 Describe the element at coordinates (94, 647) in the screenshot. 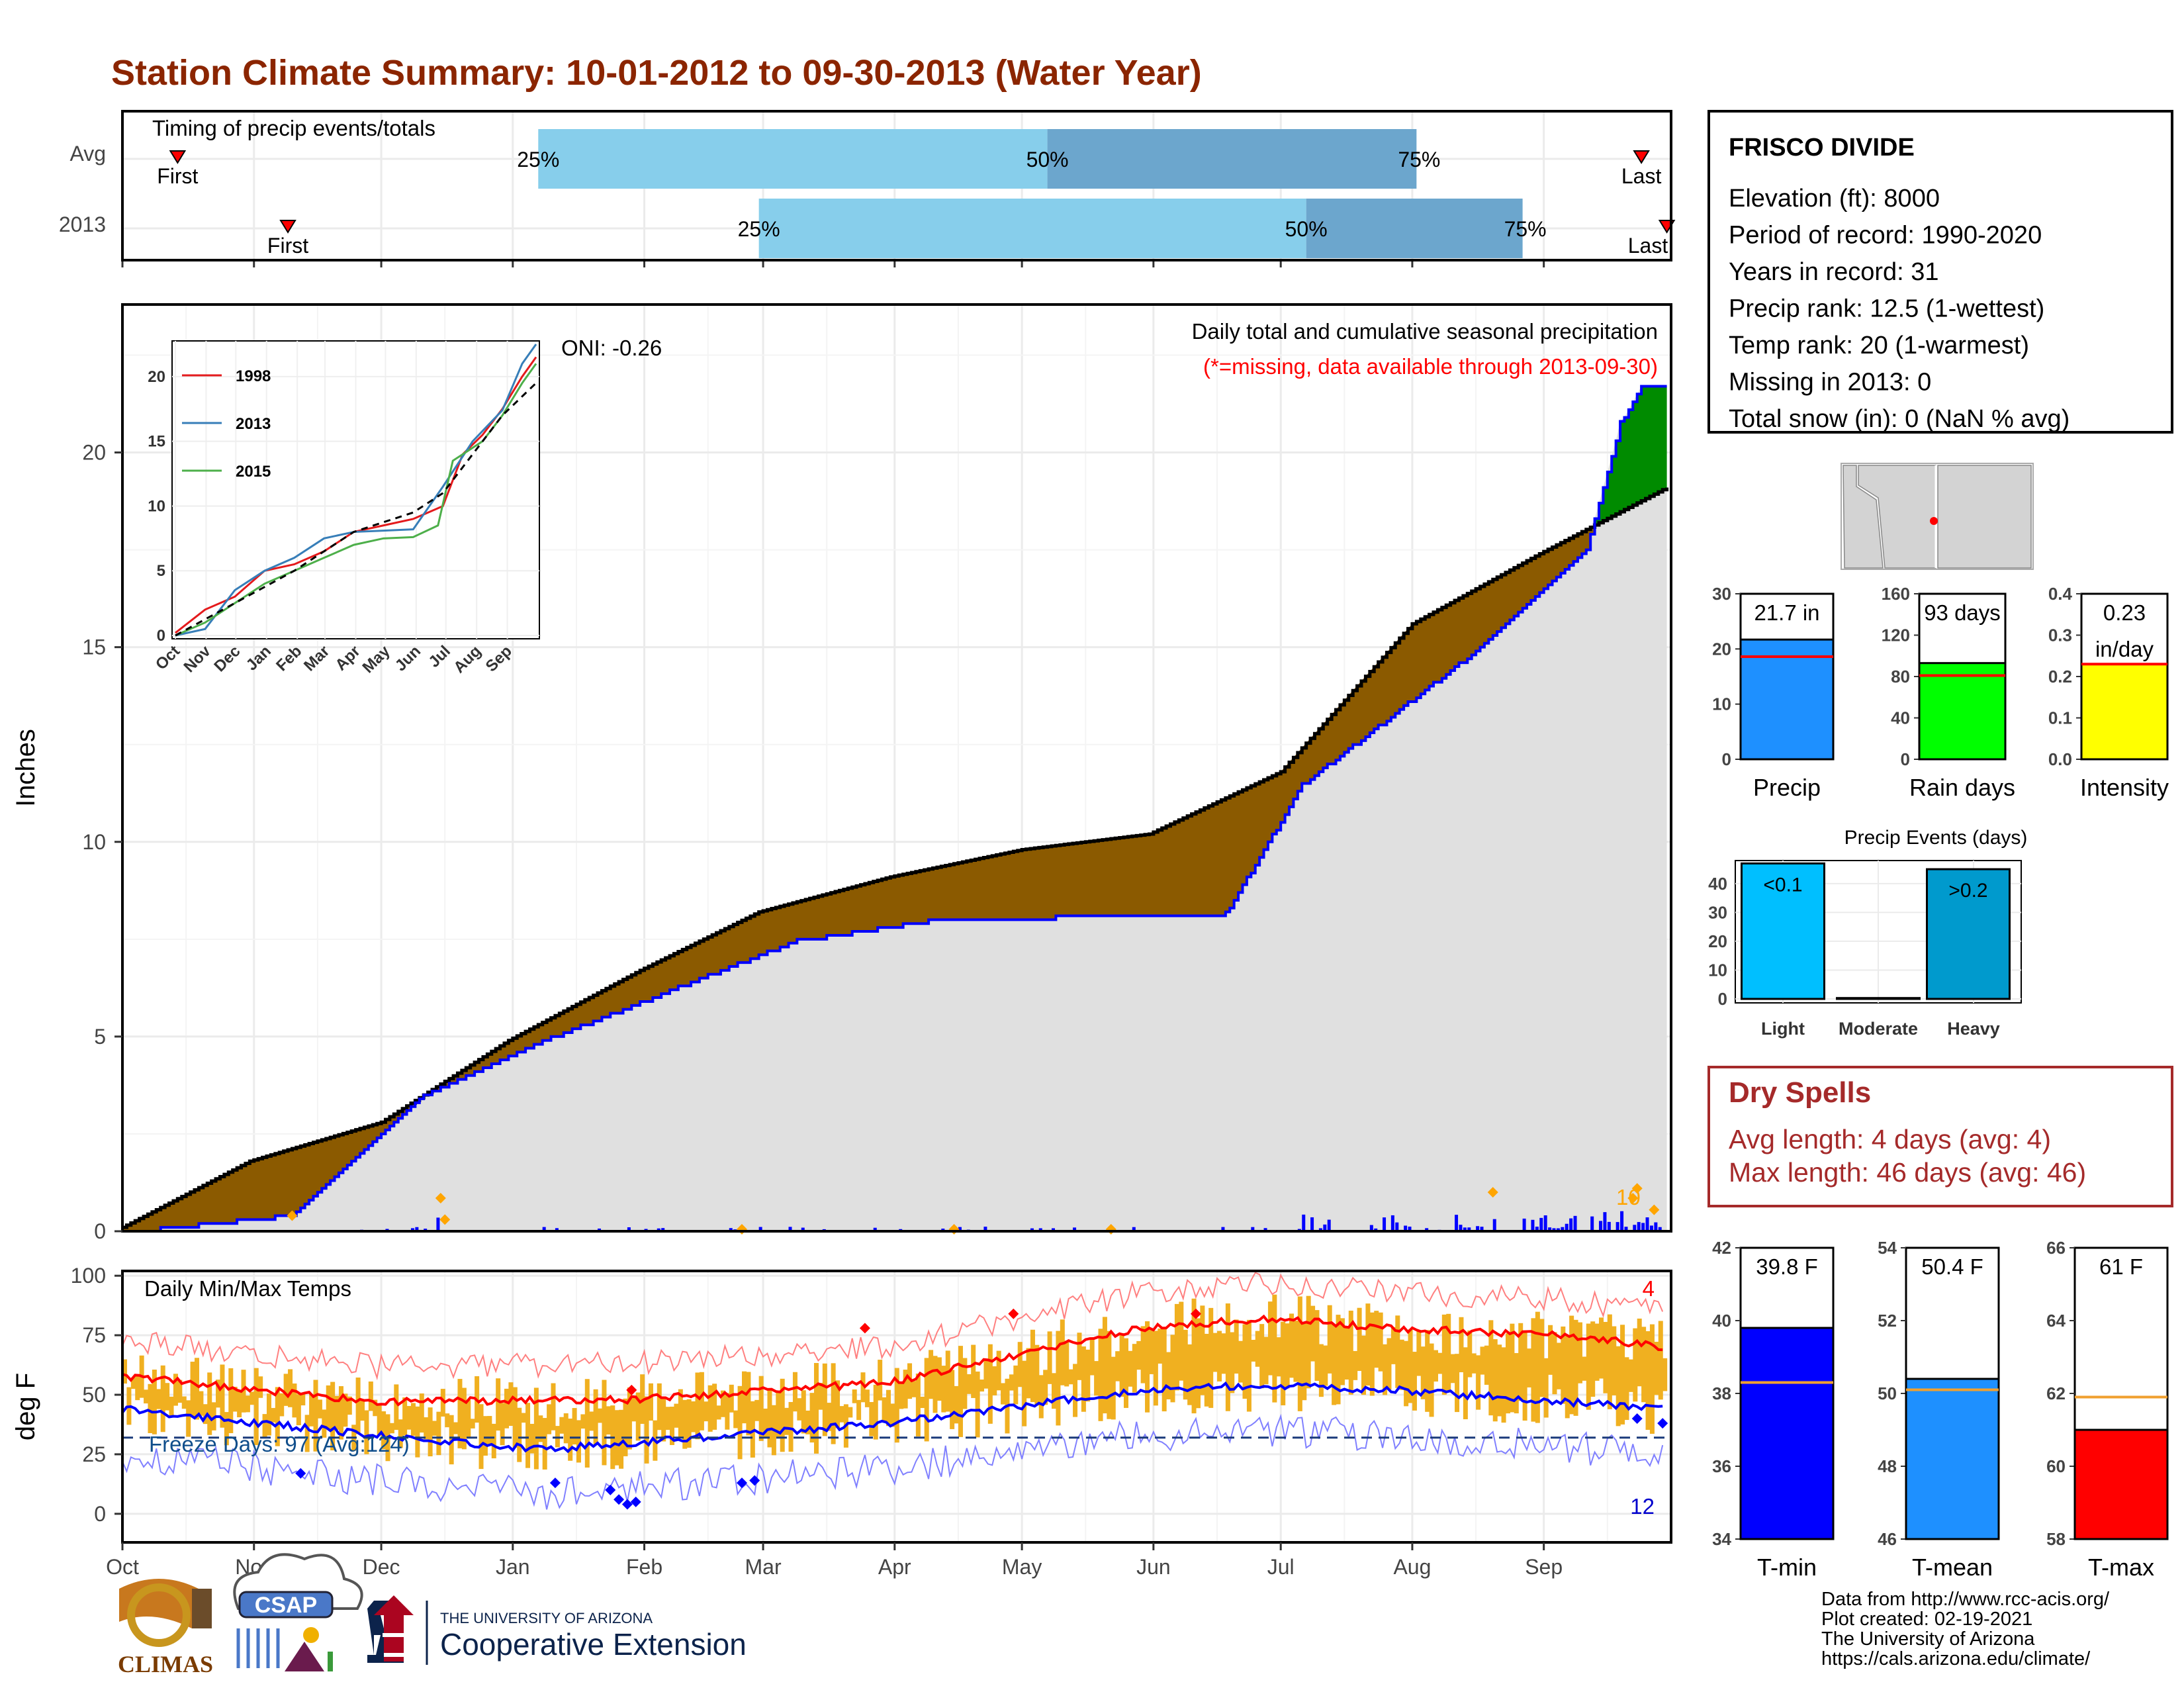

I see `precip-y-tick-label: 15` at that location.